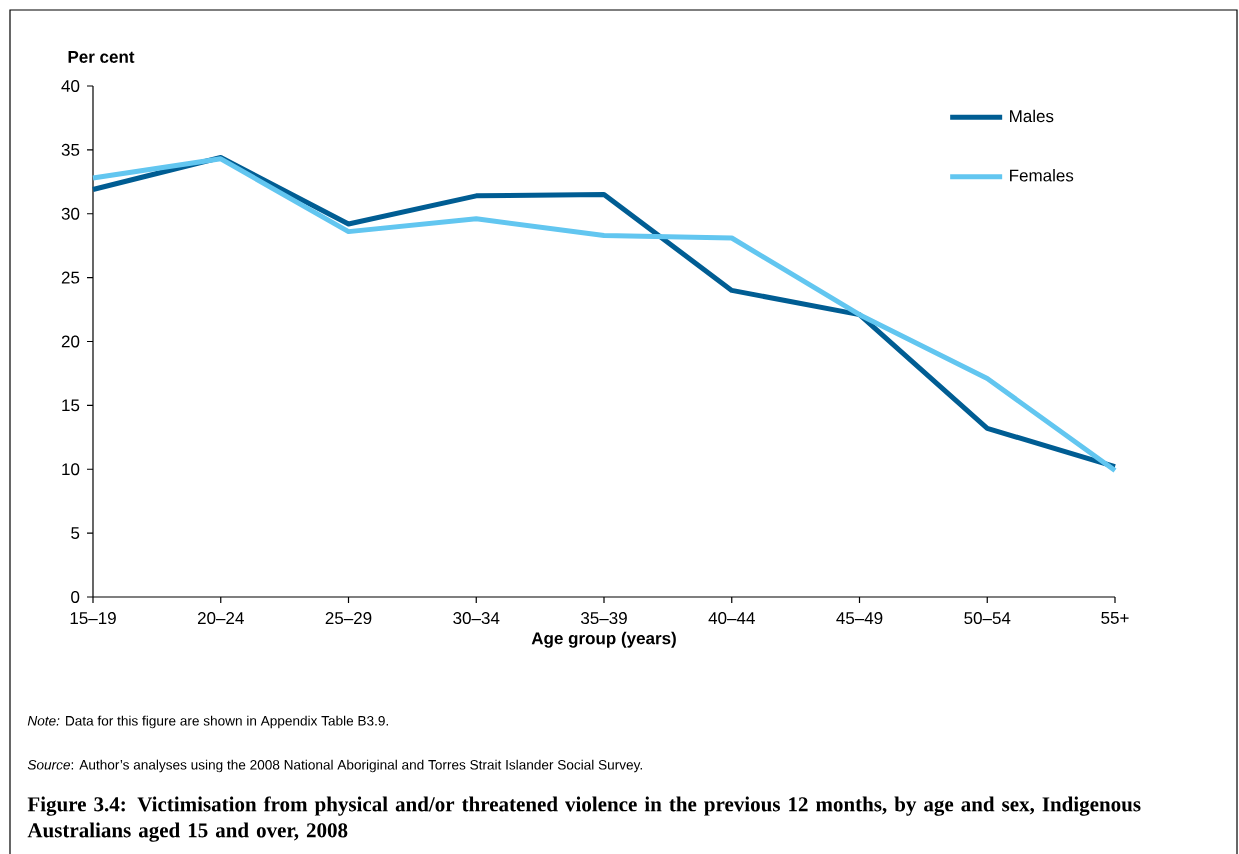 The width and height of the screenshot is (1239, 854). Describe the element at coordinates (603, 639) in the screenshot. I see `x-axis-title: Age group (years)` at that location.